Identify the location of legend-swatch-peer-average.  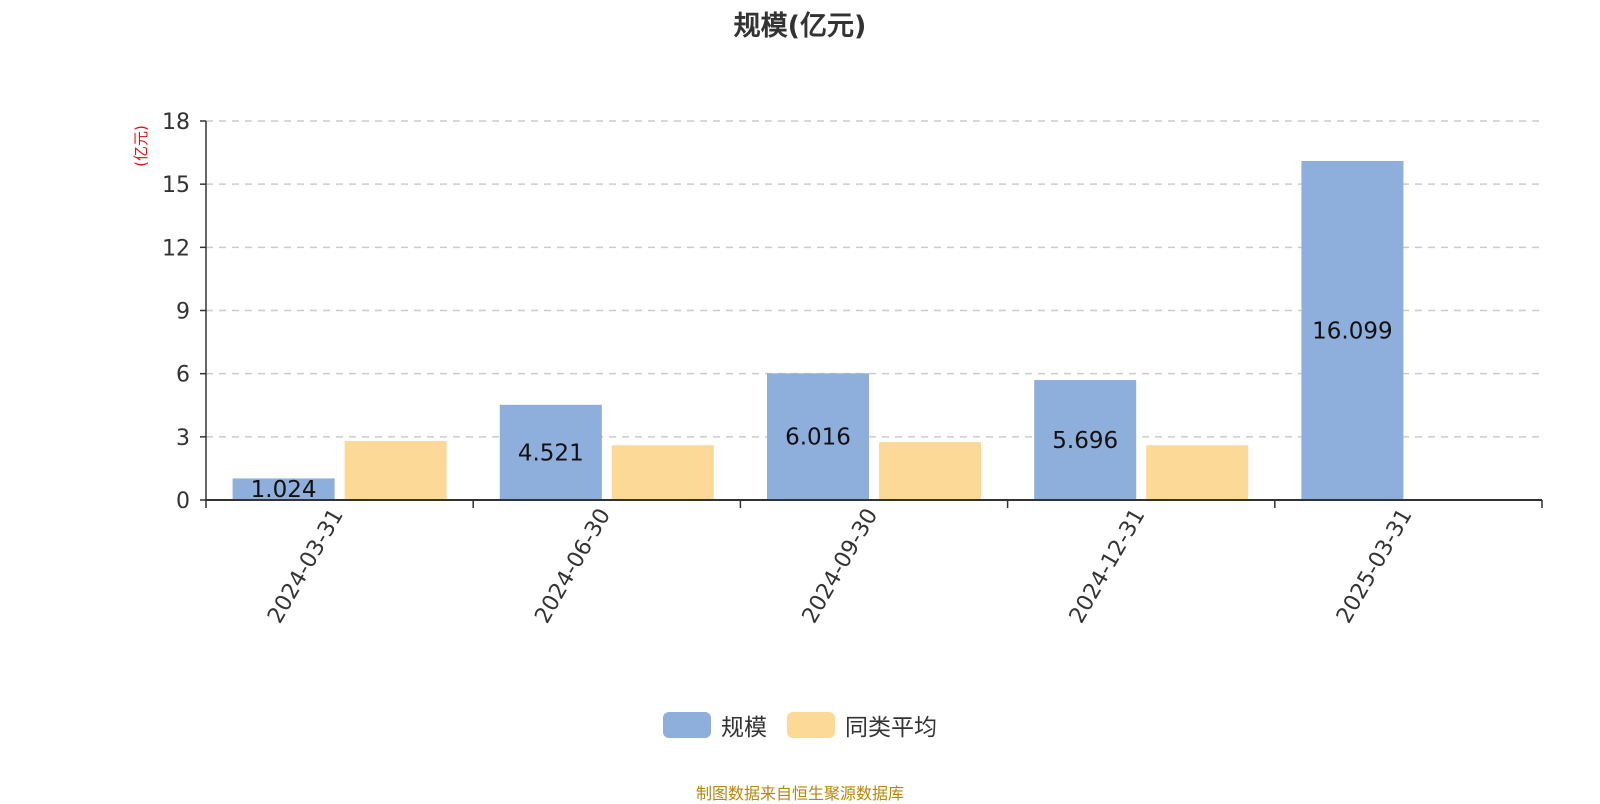
(811, 725).